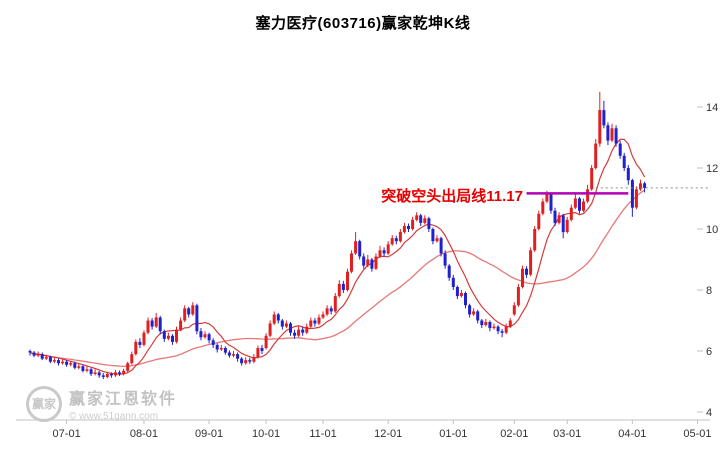  What do you see at coordinates (709, 413) in the screenshot?
I see `y-axis-label: 4` at bounding box center [709, 413].